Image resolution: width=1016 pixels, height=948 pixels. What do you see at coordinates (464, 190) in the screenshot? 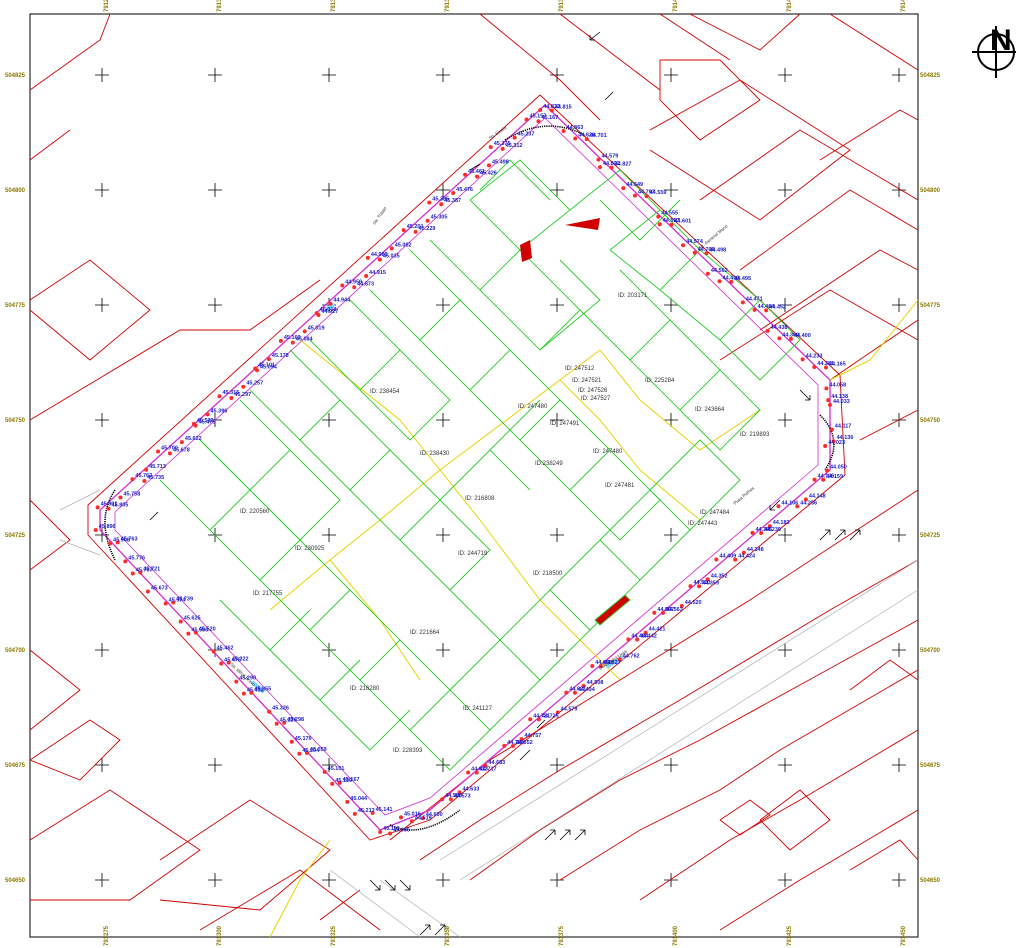
I see `elevation-label: 45.476` at bounding box center [464, 190].